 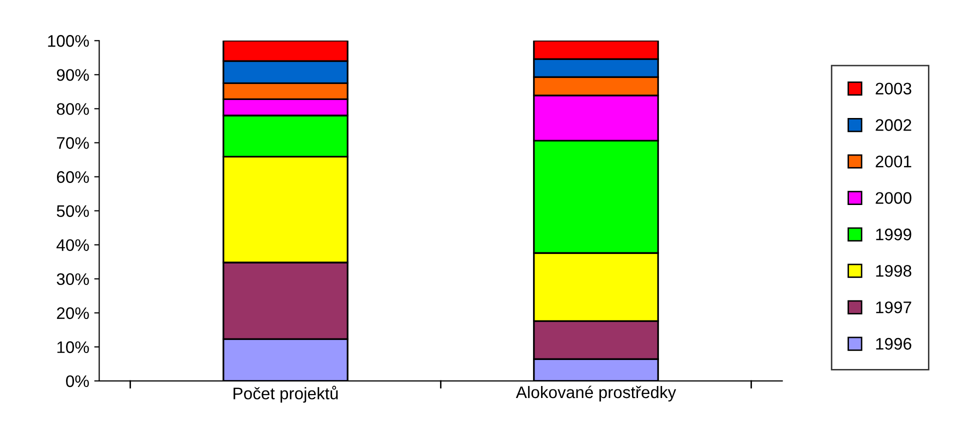 I want to click on y-tick-label: 70%, so click(x=72, y=143).